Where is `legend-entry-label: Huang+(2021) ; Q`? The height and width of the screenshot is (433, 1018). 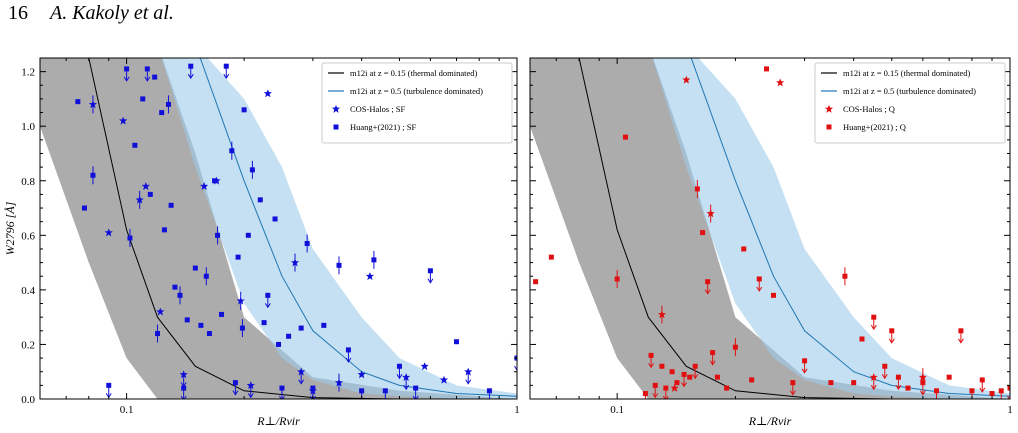 legend-entry-label: Huang+(2021) ; Q is located at coordinates (874, 127).